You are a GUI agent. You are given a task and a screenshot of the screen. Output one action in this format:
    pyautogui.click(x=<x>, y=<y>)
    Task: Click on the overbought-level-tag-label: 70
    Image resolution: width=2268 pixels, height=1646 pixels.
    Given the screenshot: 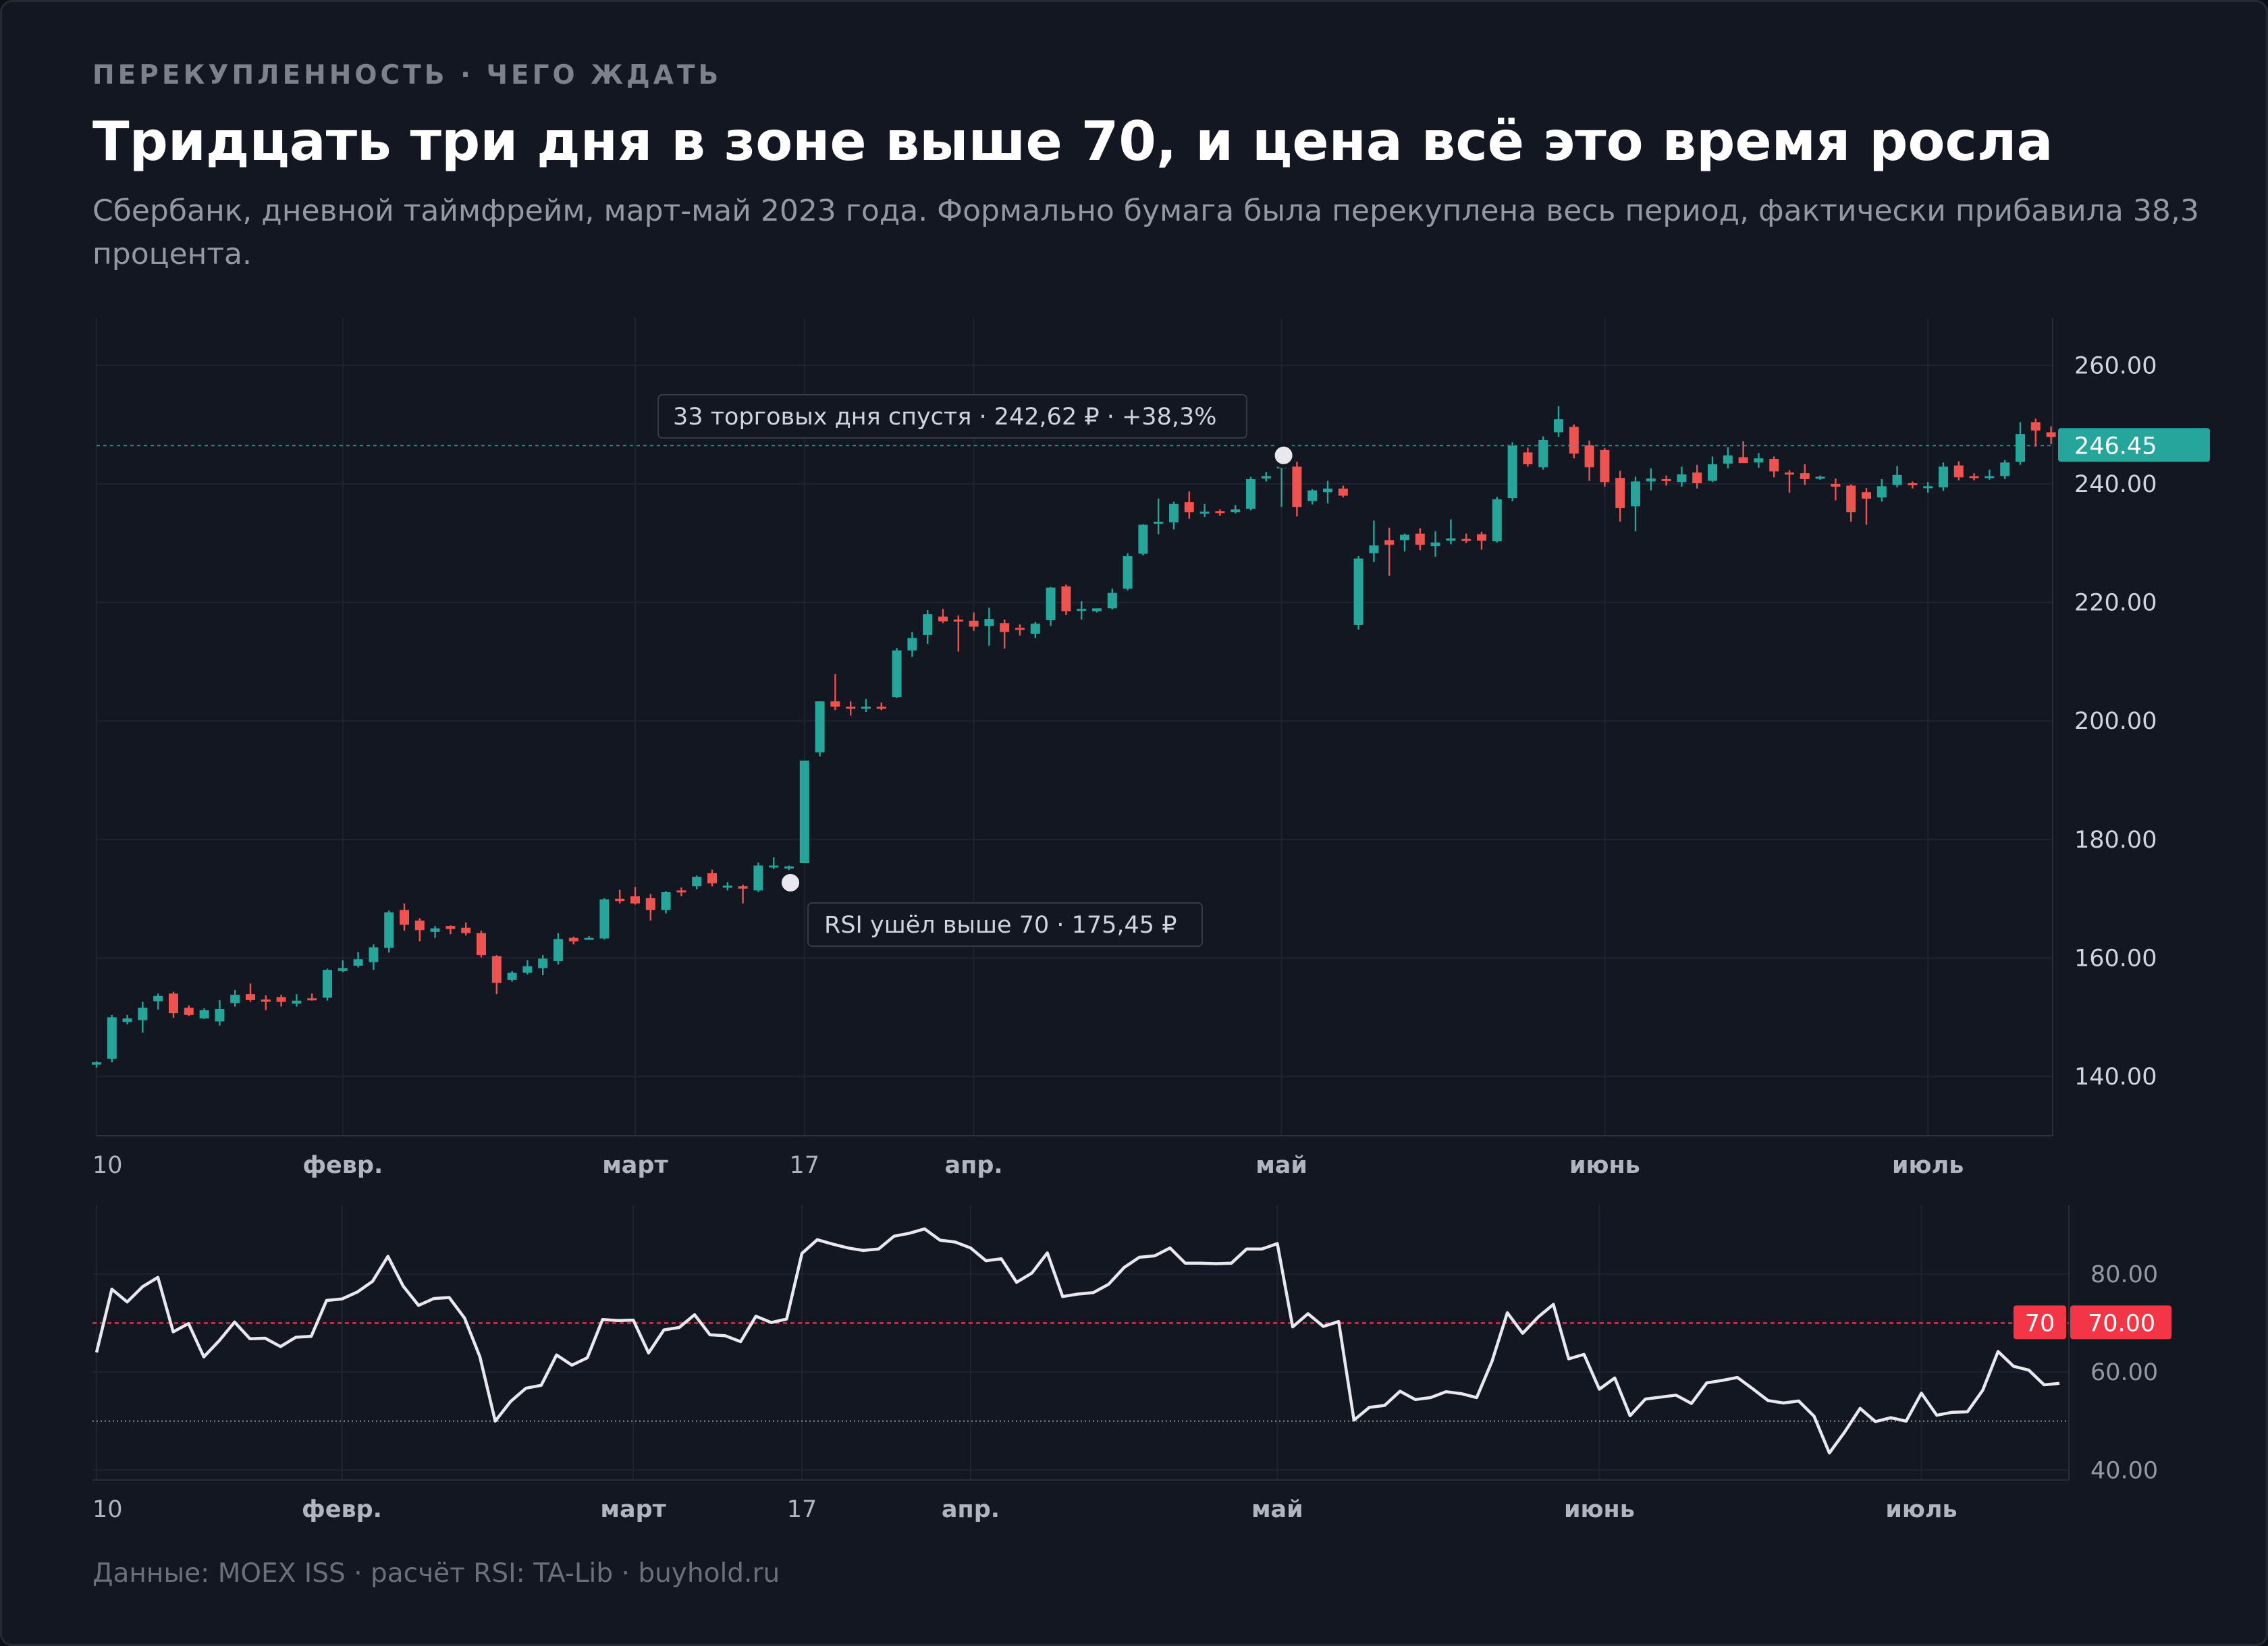 What is the action you would take?
    pyautogui.click(x=2040, y=1323)
    